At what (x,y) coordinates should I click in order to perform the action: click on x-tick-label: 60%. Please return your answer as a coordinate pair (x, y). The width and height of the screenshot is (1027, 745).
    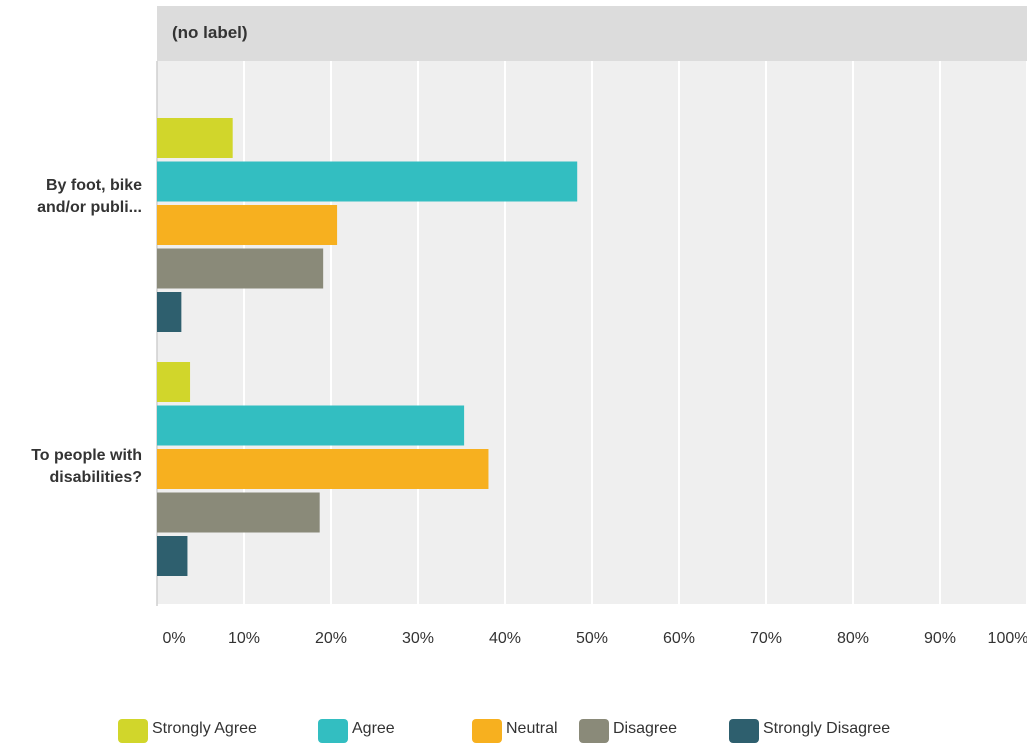
    Looking at the image, I should click on (679, 638).